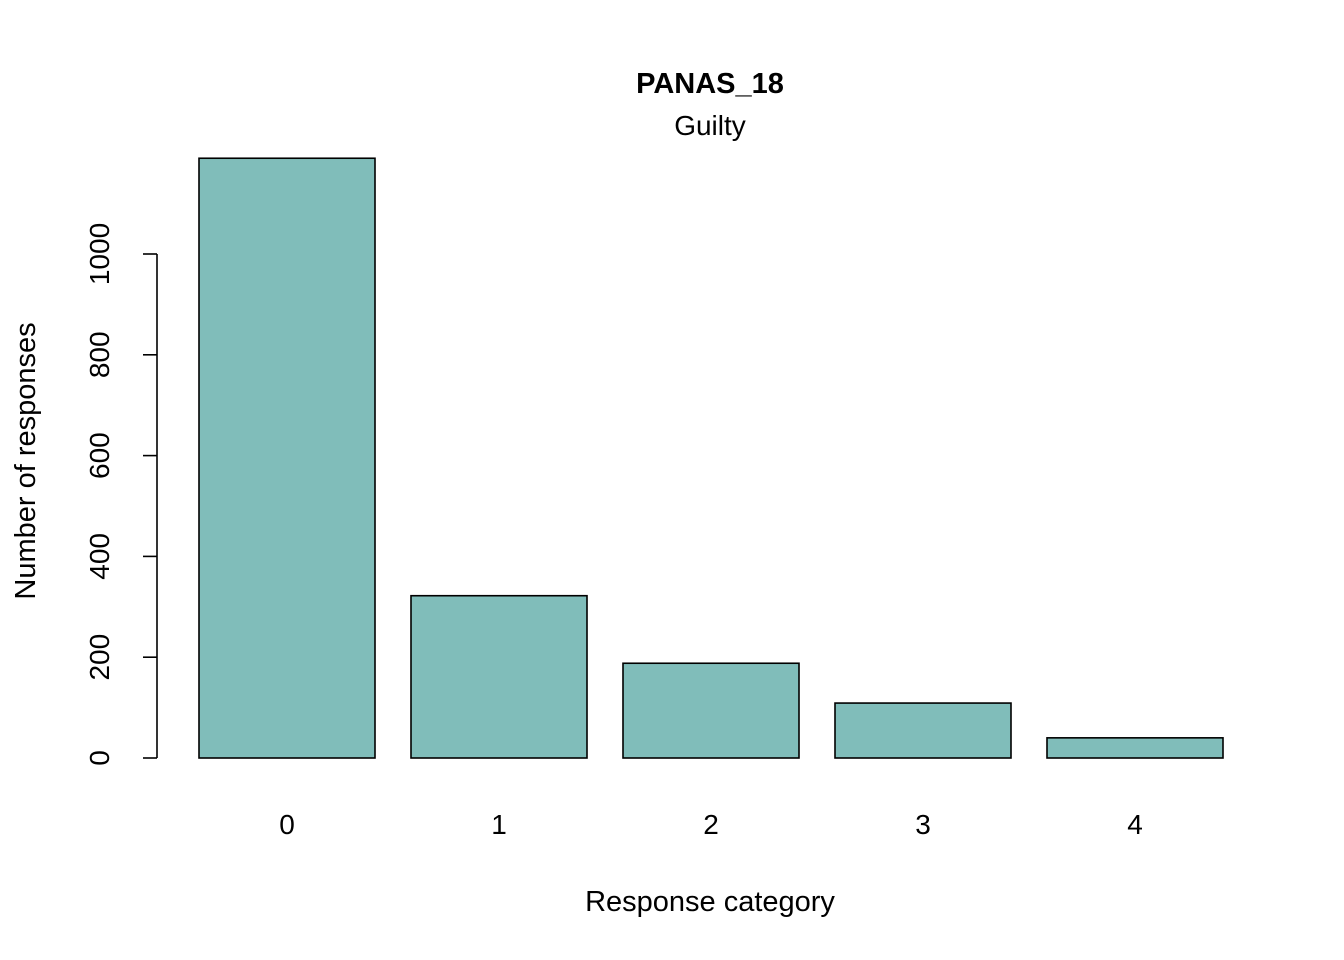 Image resolution: width=1344 pixels, height=960 pixels. What do you see at coordinates (710, 84) in the screenshot?
I see `chart-title: PANAS_18` at bounding box center [710, 84].